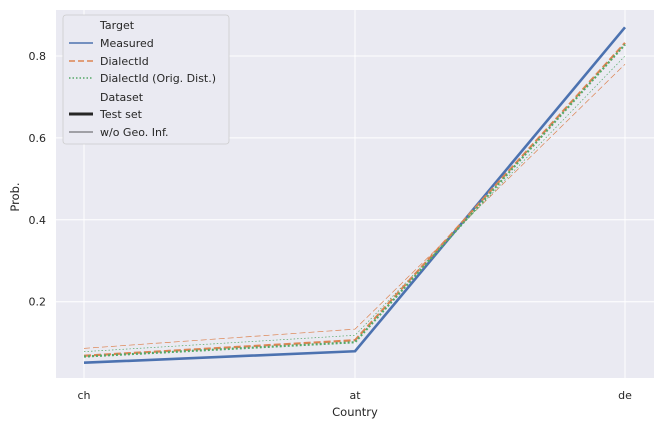 The height and width of the screenshot is (429, 661). I want to click on legend-label-dialectid: DialectId, so click(124, 61).